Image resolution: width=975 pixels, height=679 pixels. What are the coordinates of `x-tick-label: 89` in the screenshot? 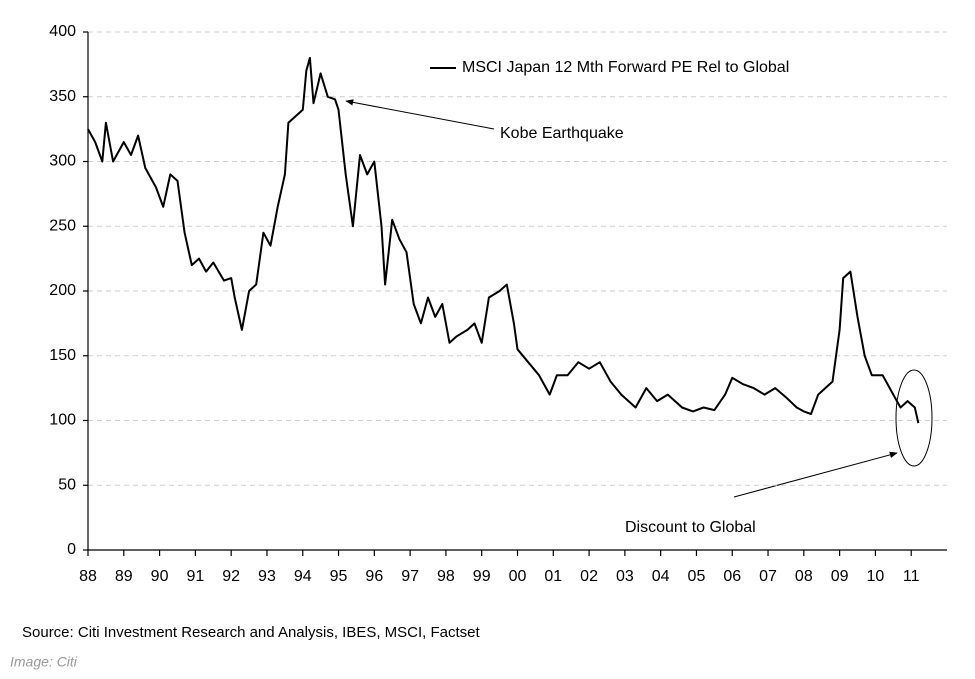 It's located at (124, 576).